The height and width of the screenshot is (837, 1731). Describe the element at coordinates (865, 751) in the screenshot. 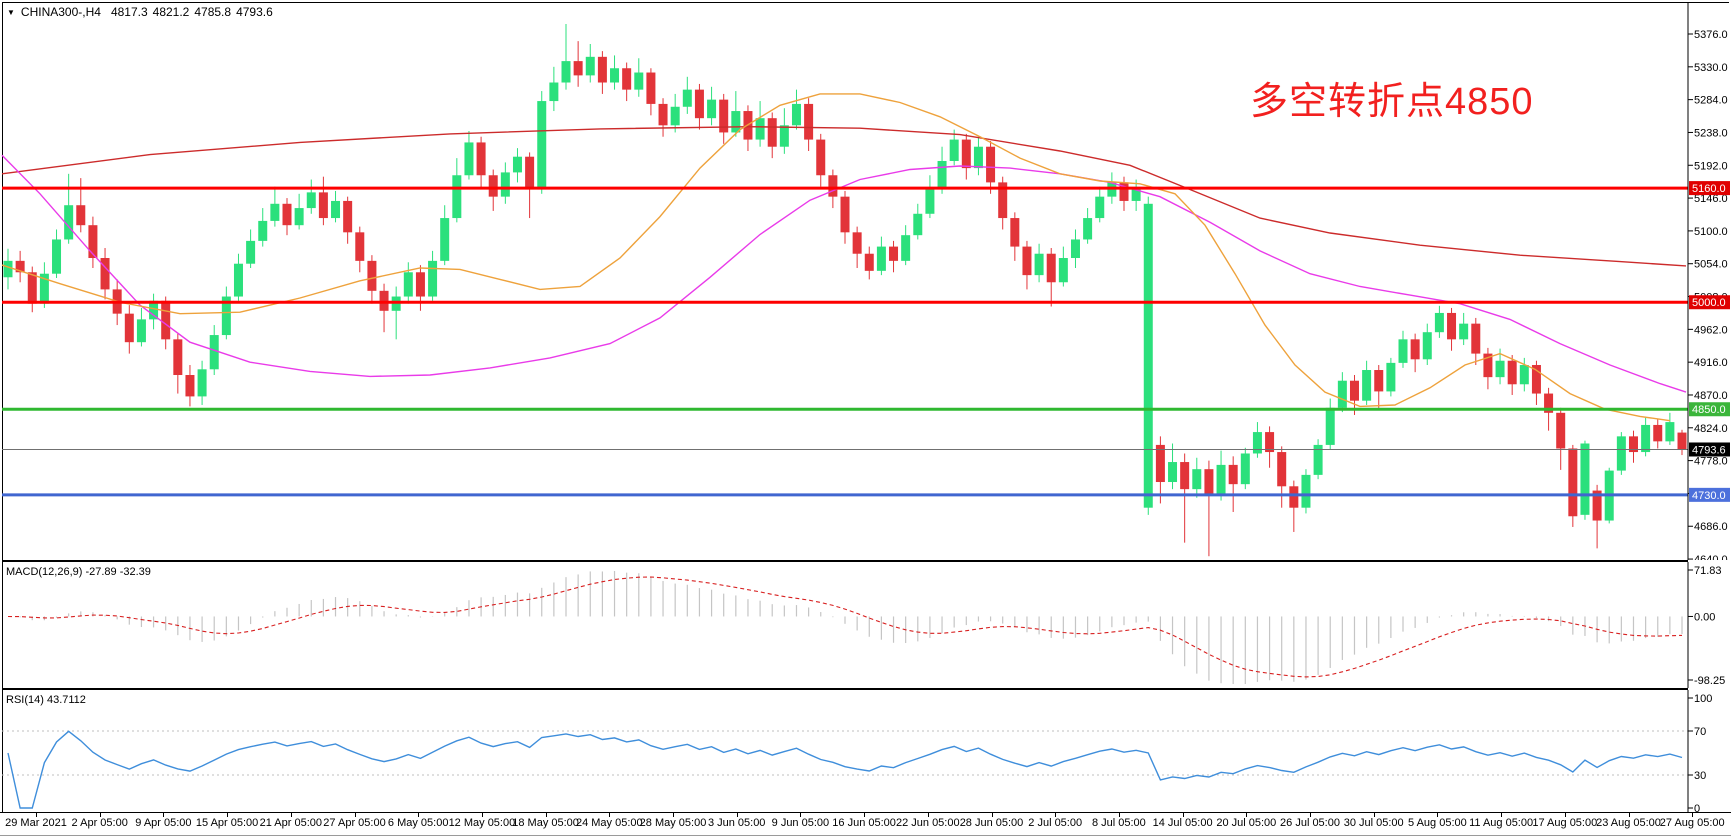

I see `rsi-canvas: 100 70 30 0` at that location.